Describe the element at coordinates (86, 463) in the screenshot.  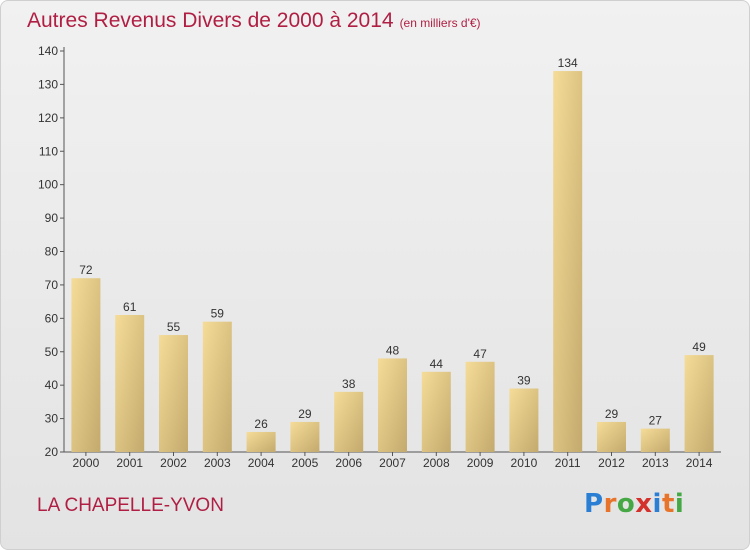
I see `x-tick-label-2000: 2000` at that location.